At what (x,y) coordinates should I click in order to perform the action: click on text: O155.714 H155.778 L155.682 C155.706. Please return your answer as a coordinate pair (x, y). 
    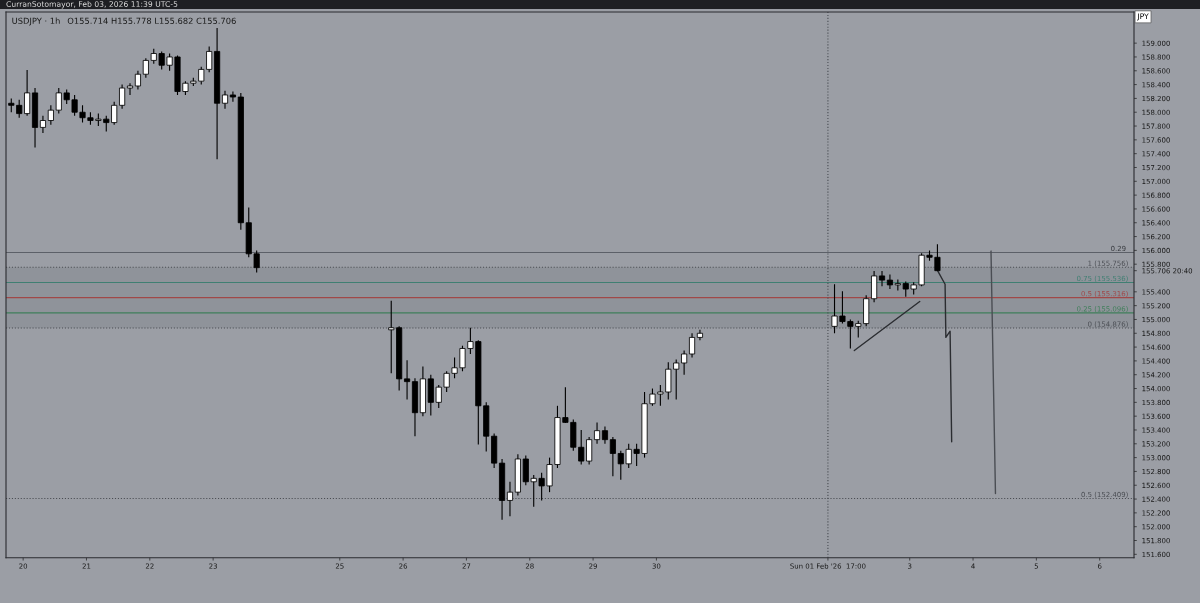
    Looking at the image, I should click on (151, 20).